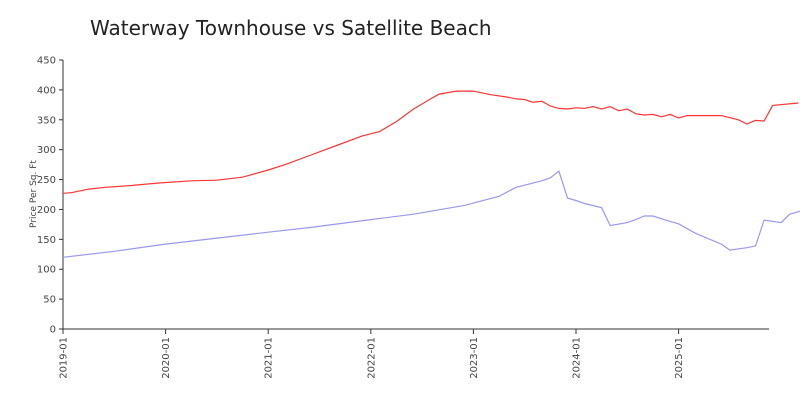 The image size is (800, 400). I want to click on x-tick-label: 2022-01, so click(371, 358).